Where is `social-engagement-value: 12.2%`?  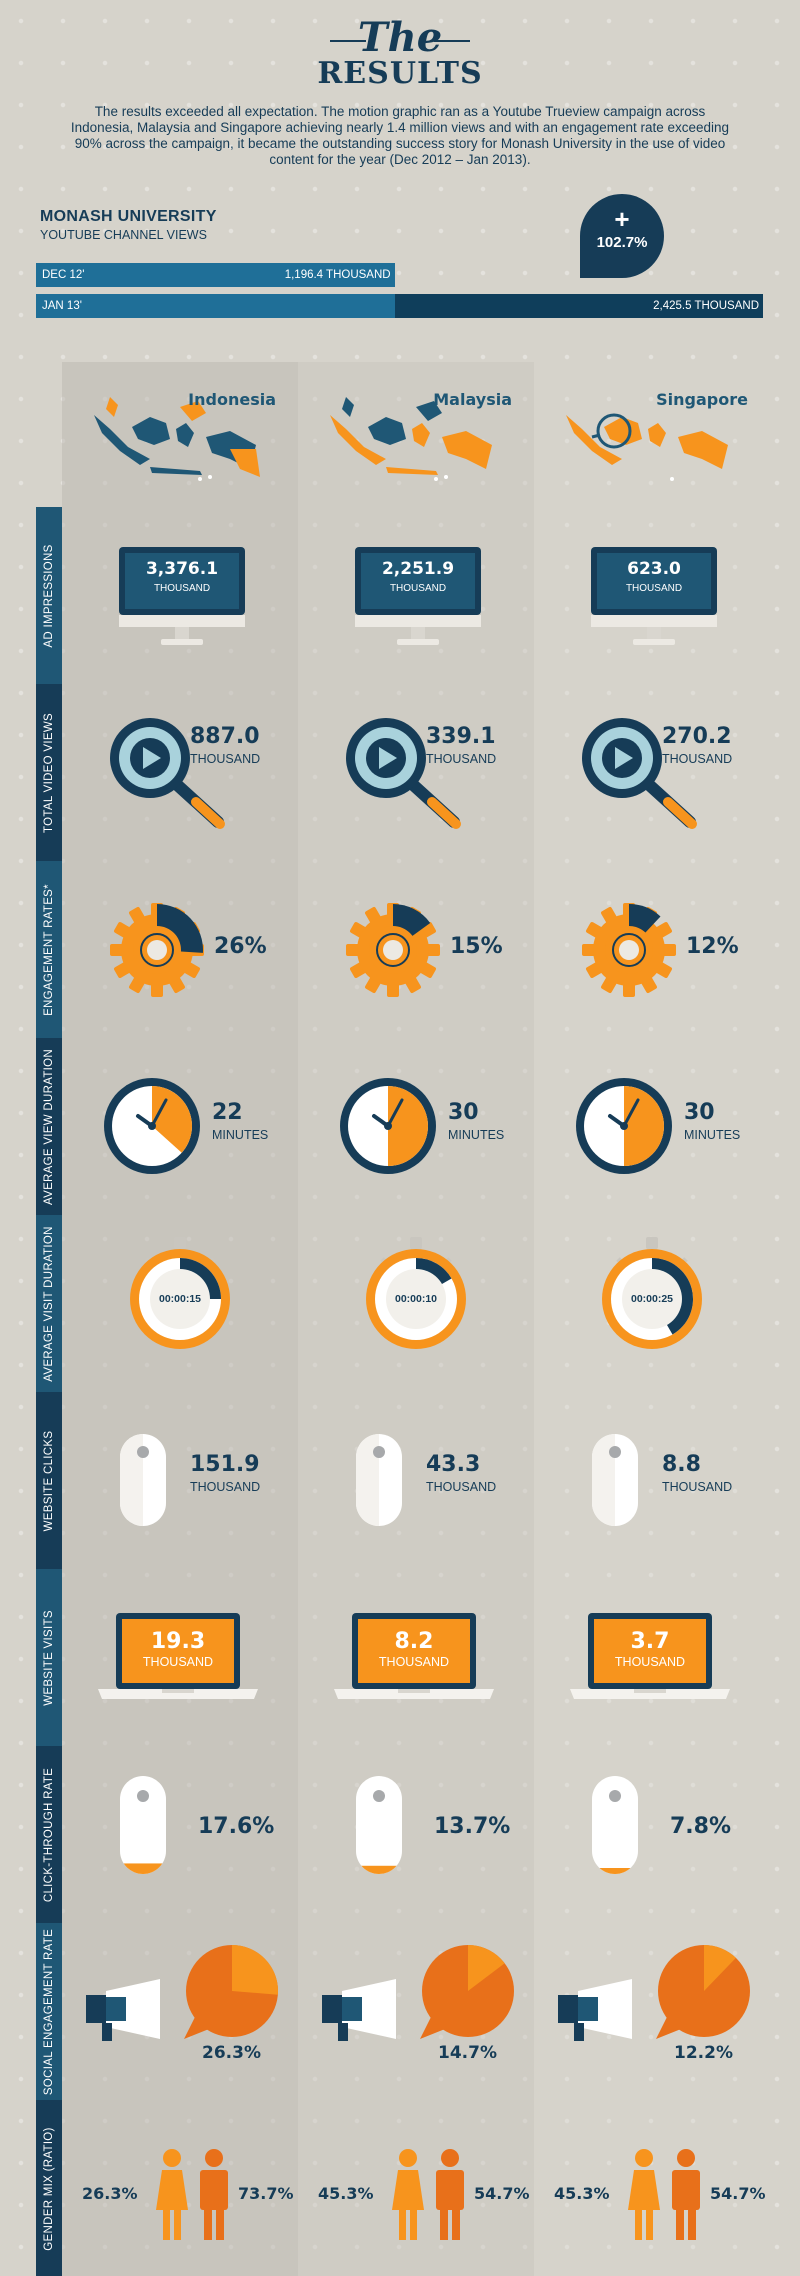
social-engagement-value: 12.2% is located at coordinates (703, 2053).